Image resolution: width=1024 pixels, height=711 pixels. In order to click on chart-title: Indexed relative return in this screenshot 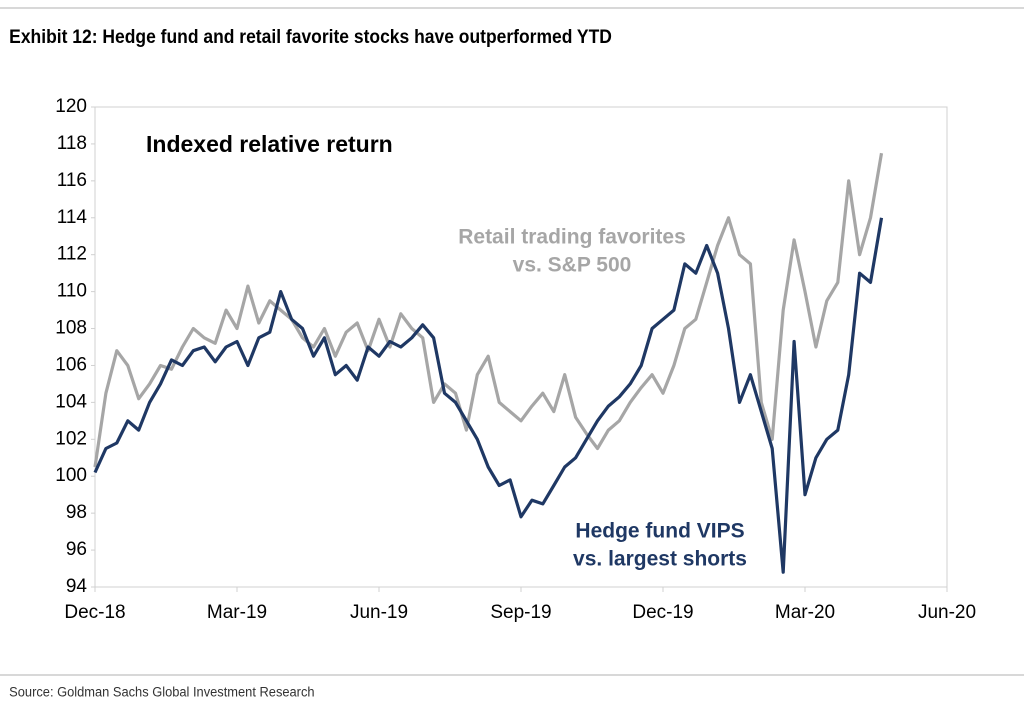, I will do `click(269, 144)`.